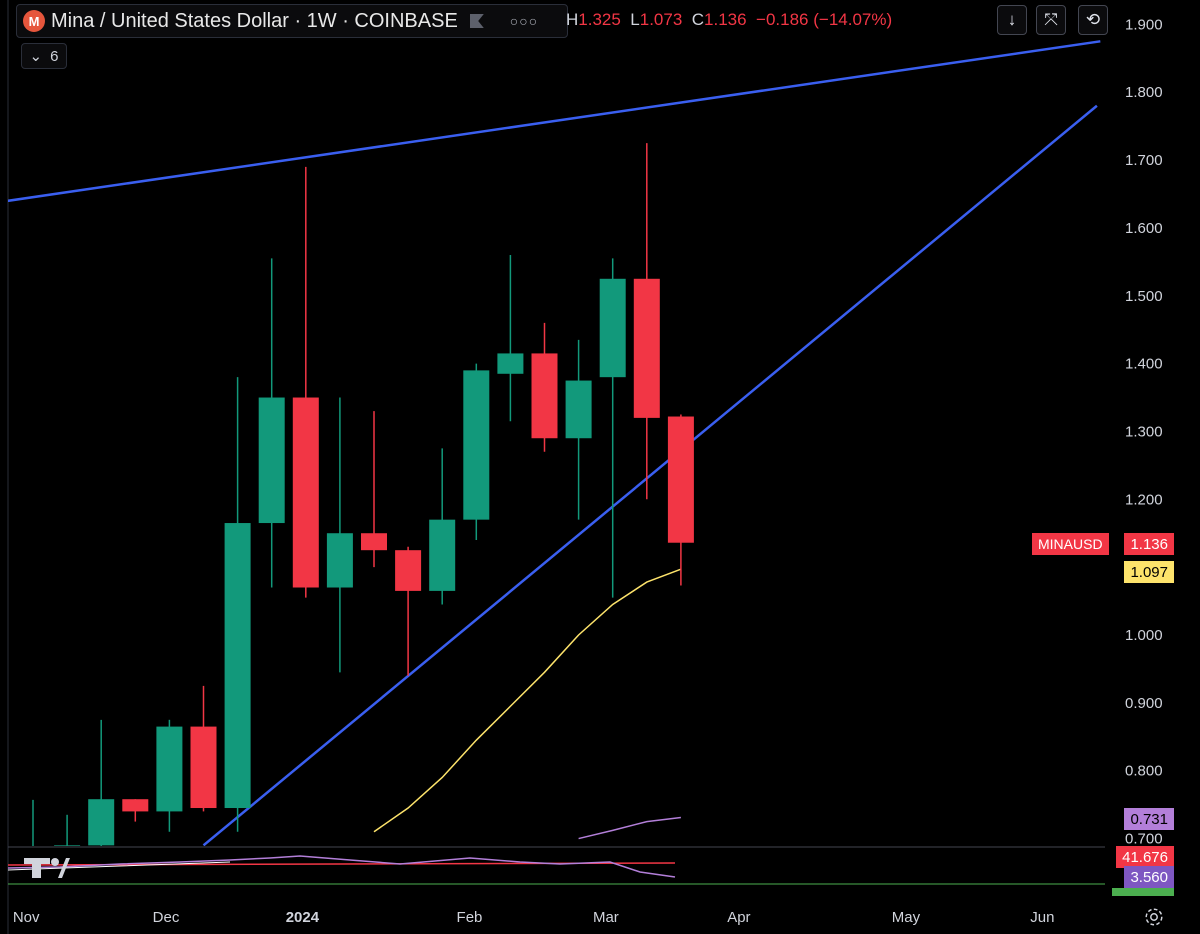  What do you see at coordinates (476, 21) in the screenshot?
I see `flag-icon` at bounding box center [476, 21].